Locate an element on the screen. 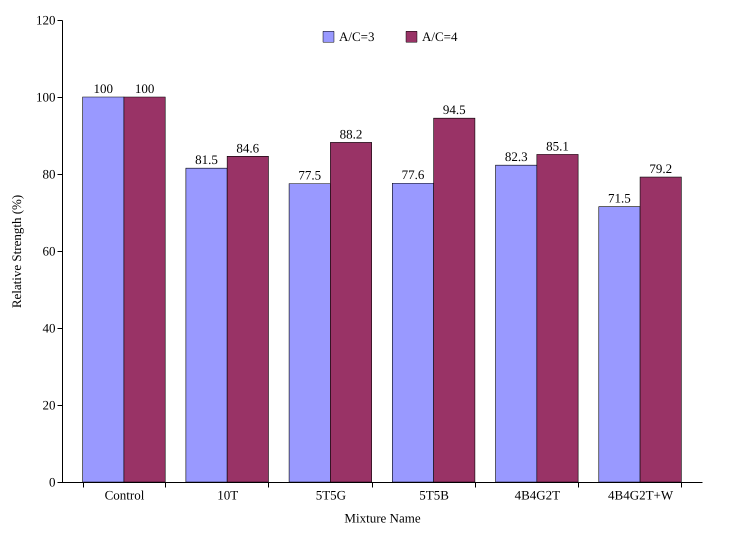 This screenshot has width=737, height=554. data-label: 77.5 is located at coordinates (310, 175).